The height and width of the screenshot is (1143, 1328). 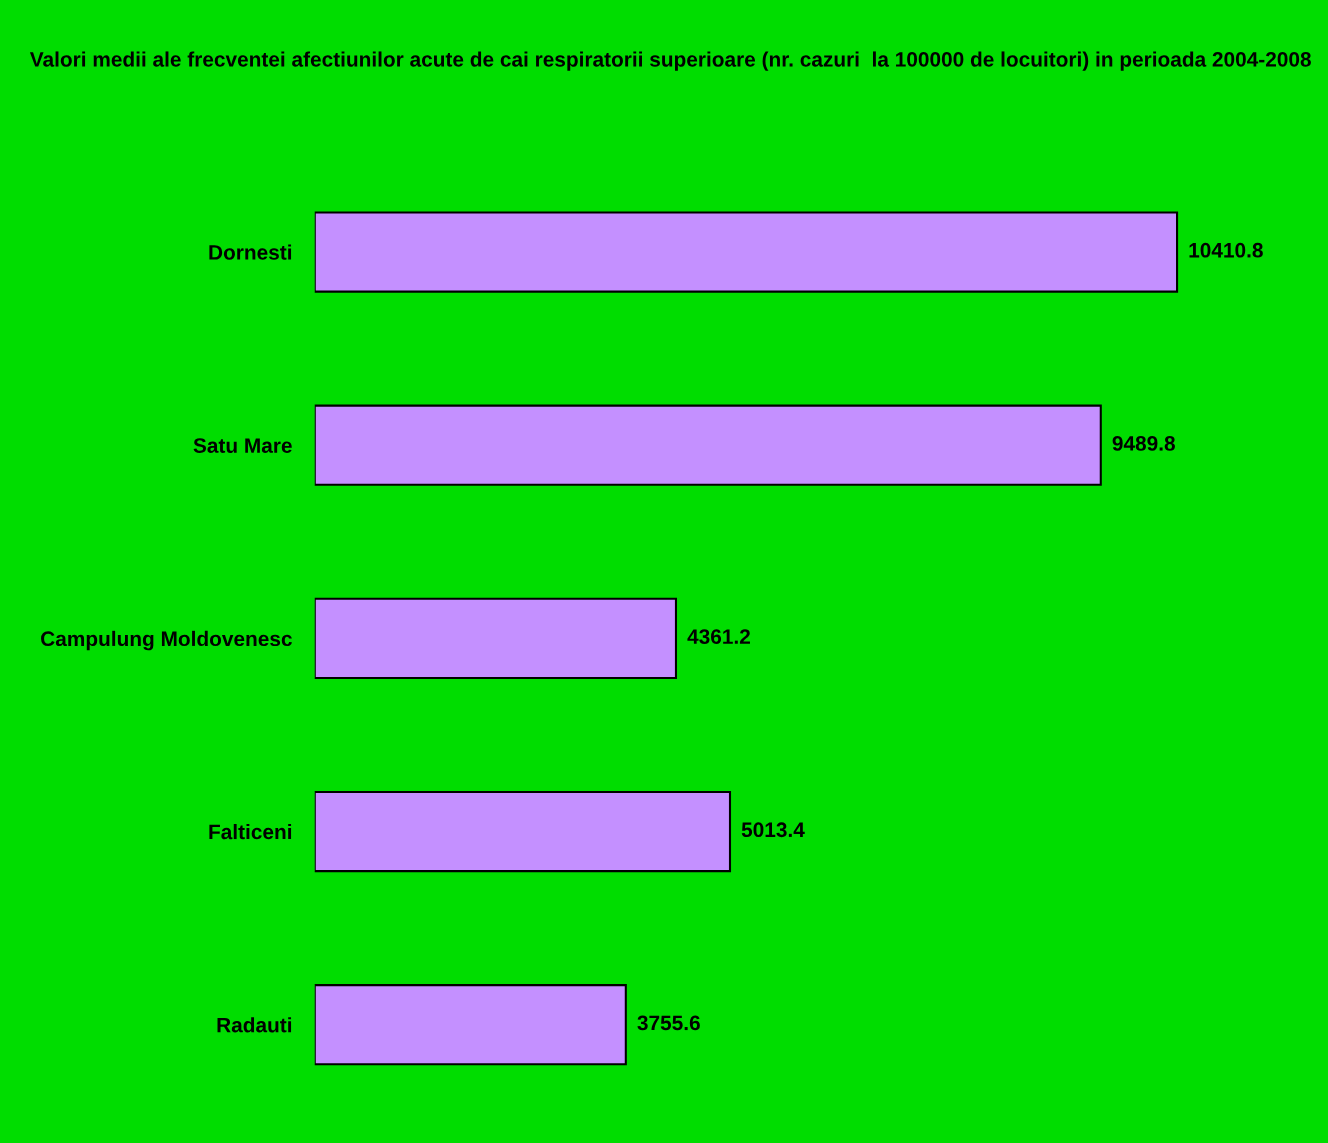 What do you see at coordinates (166, 640) in the screenshot?
I see `y-tick-label: Campulung Moldovenesc` at bounding box center [166, 640].